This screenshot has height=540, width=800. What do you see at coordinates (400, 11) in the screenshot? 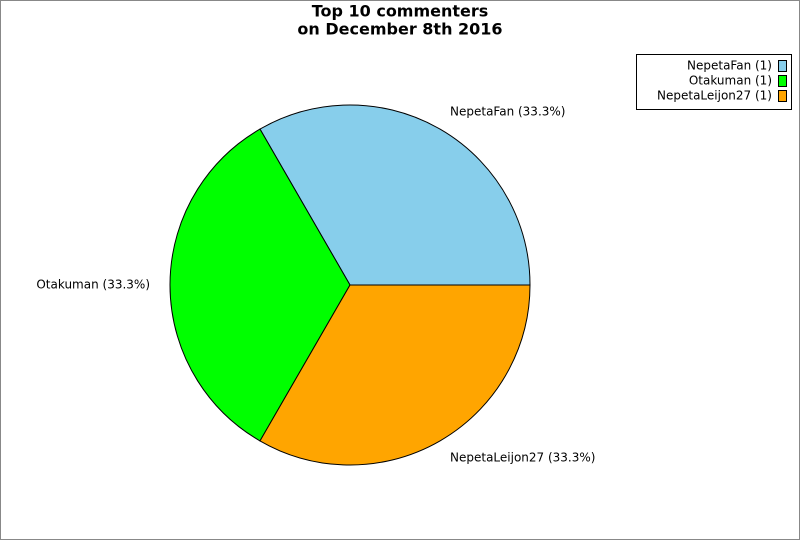
I see `chart-title: Top 10 commenters` at bounding box center [400, 11].